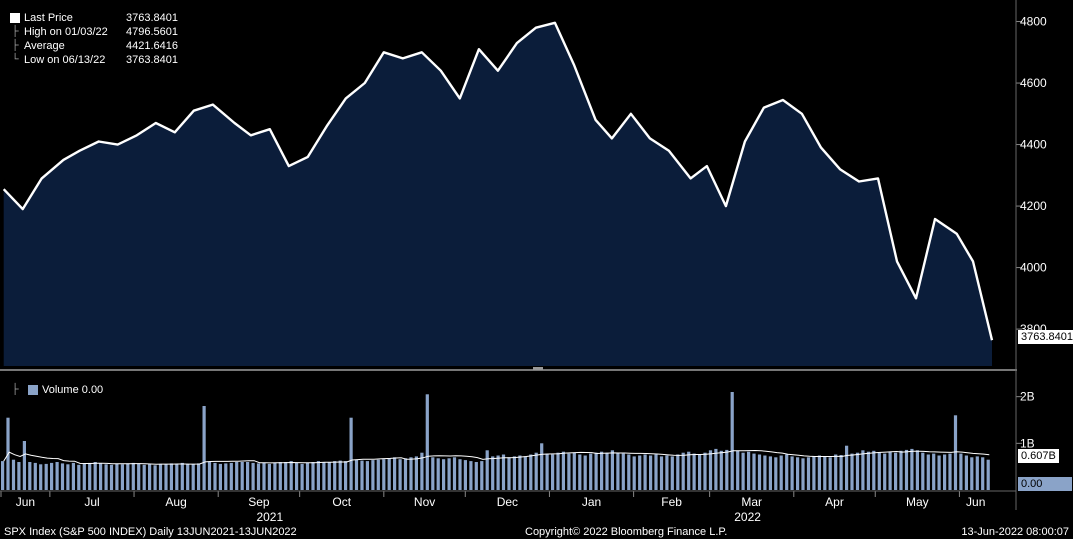 This screenshot has height=539, width=1073. I want to click on last-price-swatch, so click(15, 18).